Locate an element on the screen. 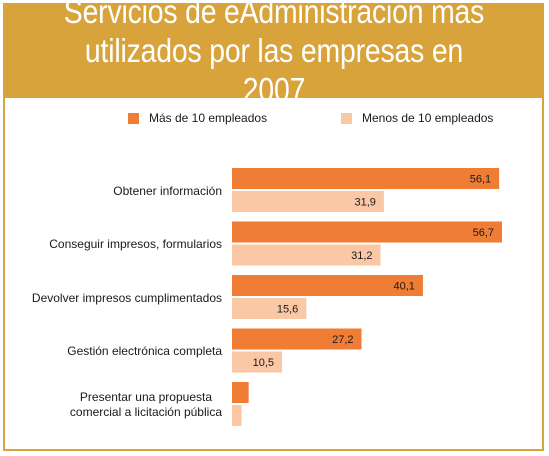 This screenshot has width=549, height=456. legend-label-menos-10: Menos de 10 empleados is located at coordinates (428, 118).